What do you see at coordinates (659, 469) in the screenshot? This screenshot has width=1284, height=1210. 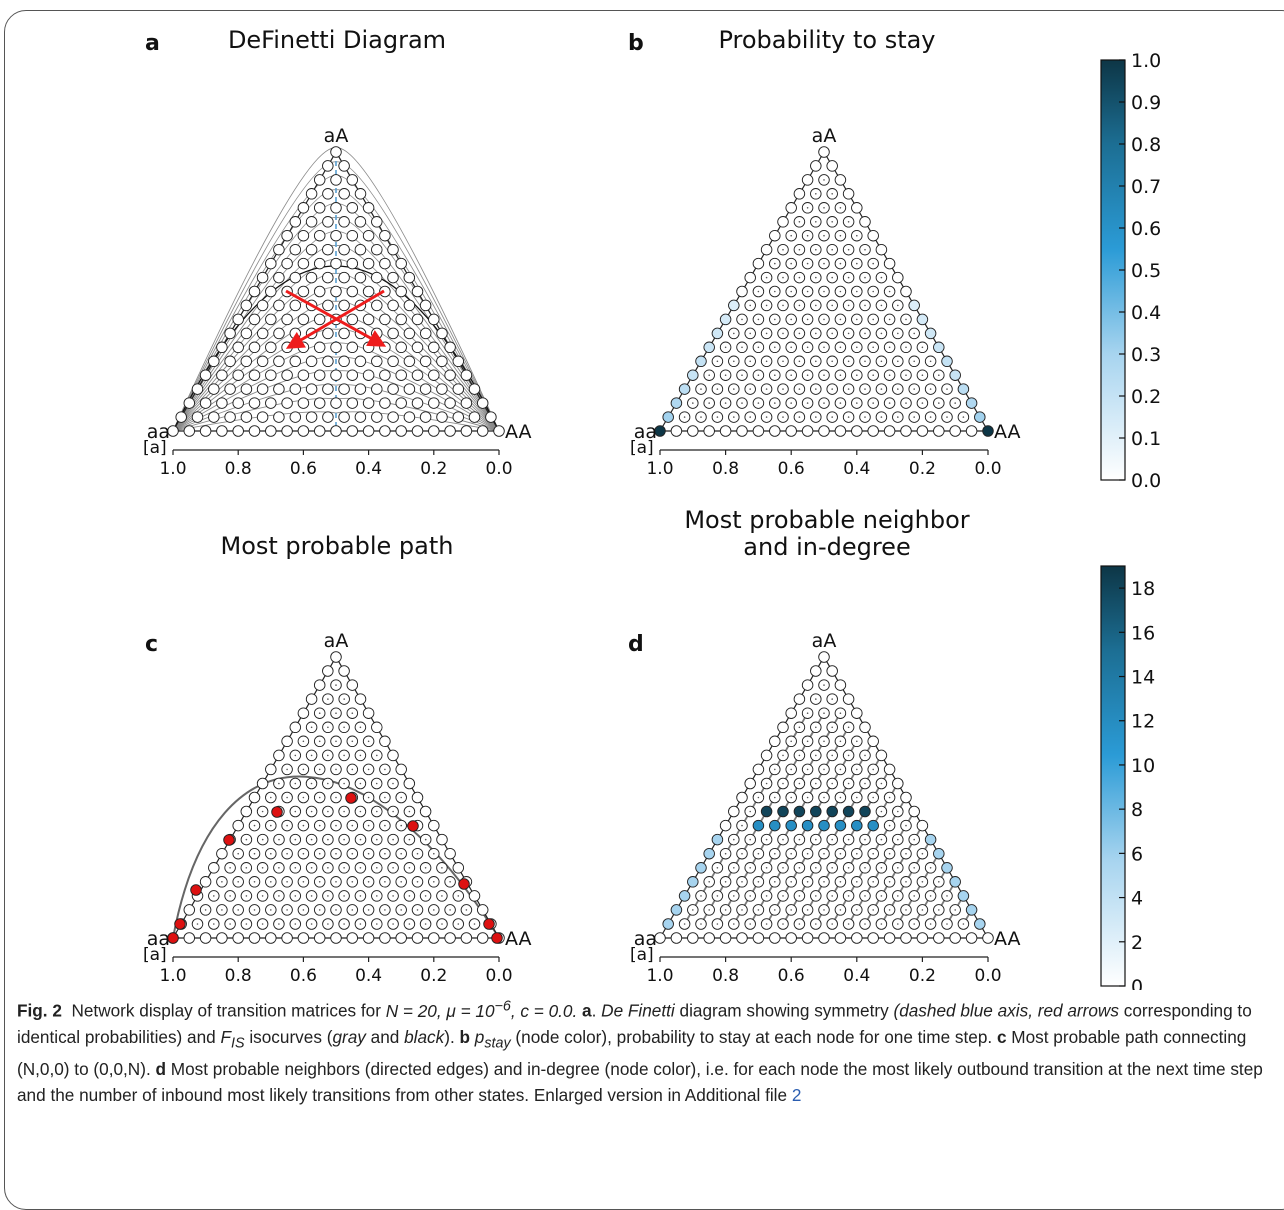 I see `x-tick-label: 1.0` at bounding box center [659, 469].